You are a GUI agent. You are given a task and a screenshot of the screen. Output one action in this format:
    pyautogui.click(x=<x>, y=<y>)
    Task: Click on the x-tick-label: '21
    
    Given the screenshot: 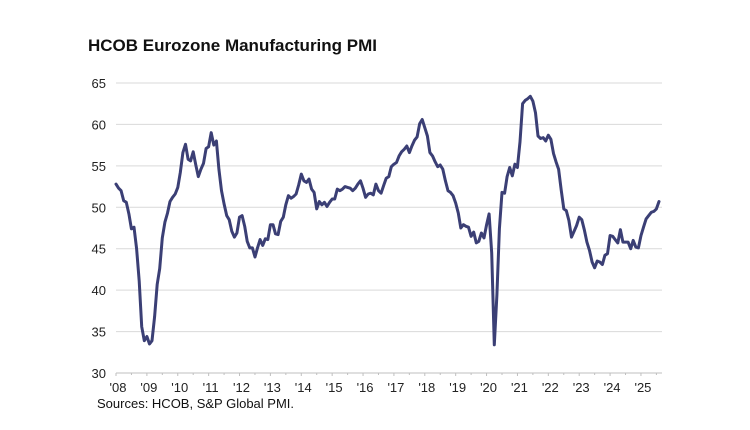 What is the action you would take?
    pyautogui.click(x=519, y=387)
    